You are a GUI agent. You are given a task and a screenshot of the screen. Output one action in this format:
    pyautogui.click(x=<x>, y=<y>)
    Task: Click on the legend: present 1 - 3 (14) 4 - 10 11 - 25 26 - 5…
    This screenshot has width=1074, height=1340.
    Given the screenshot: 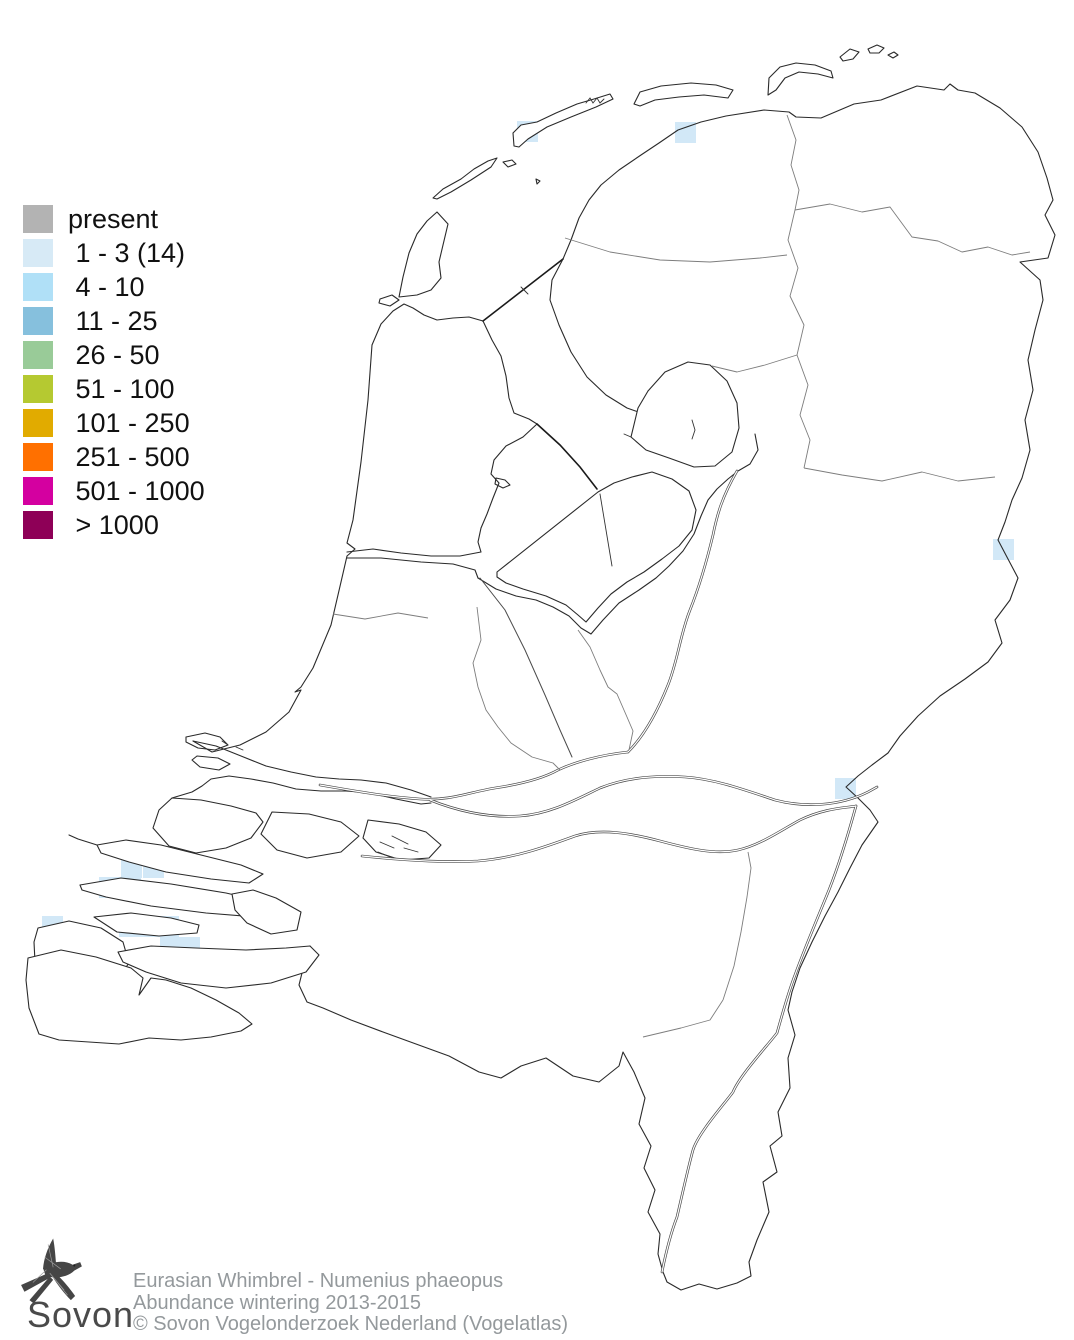 What is the action you would take?
    pyautogui.click(x=114, y=372)
    